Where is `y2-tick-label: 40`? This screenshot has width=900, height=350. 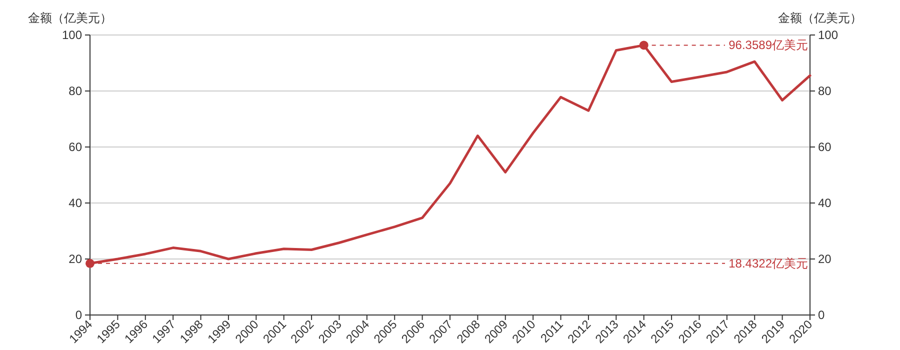
y2-tick-label: 40 is located at coordinates (825, 203).